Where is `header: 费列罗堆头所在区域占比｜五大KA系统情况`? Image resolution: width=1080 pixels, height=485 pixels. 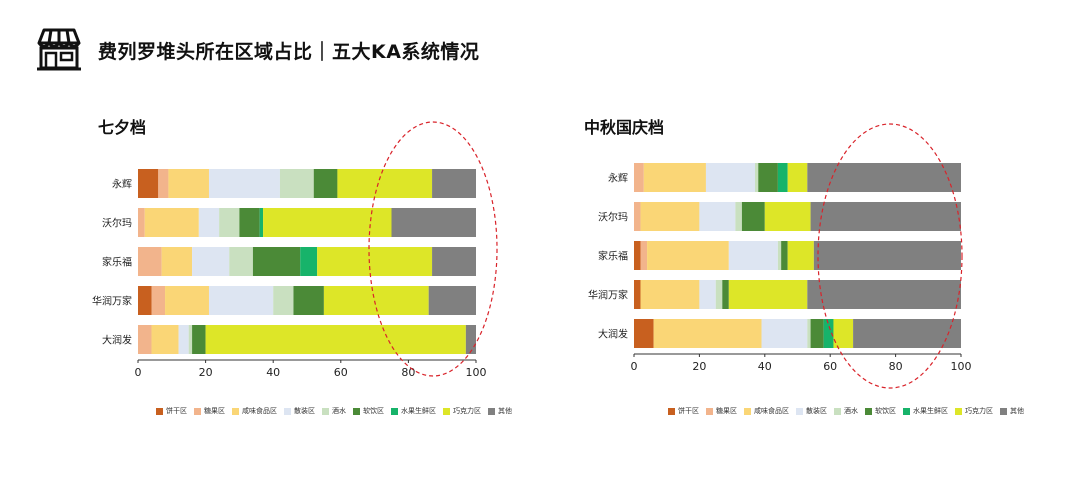 header: 费列罗堆头所在区域占比｜五大KA系统情况 is located at coordinates (256, 50).